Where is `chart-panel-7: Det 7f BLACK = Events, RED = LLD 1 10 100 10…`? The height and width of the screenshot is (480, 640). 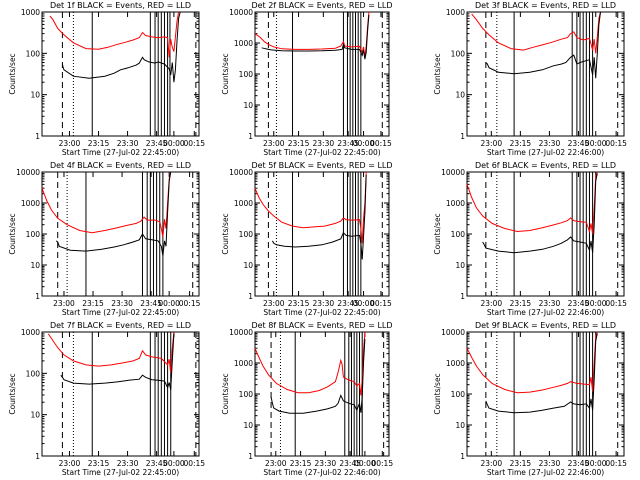
chart-panel-7: Det 7f BLACK = Events, RED = LLD 1 10 100 10… is located at coordinates (106, 399).